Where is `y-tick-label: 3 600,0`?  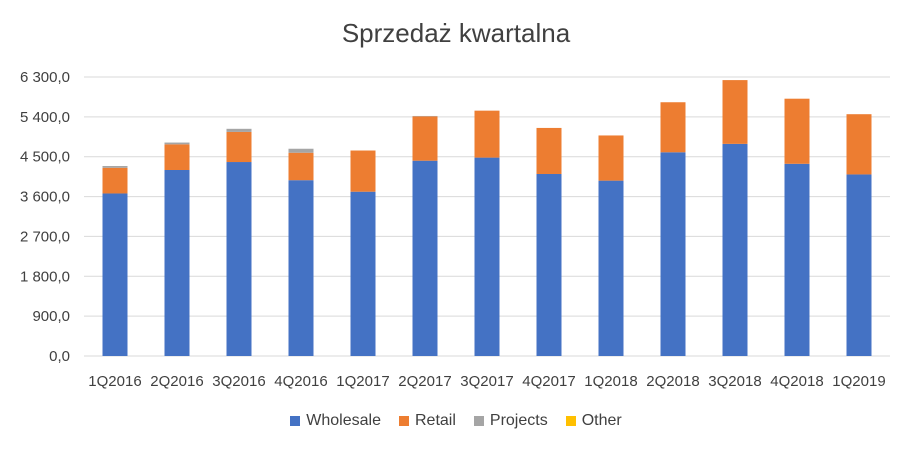
y-tick-label: 3 600,0 is located at coordinates (45, 197).